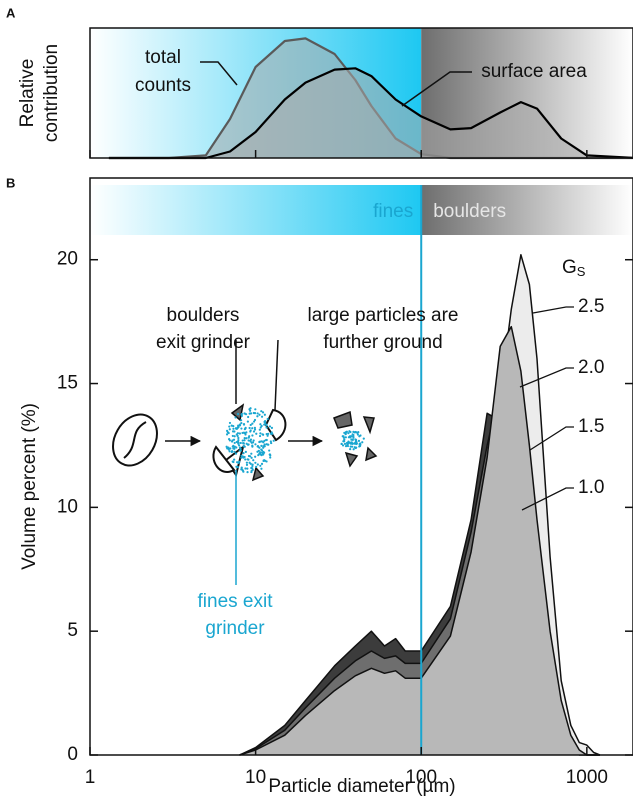 The width and height of the screenshot is (633, 801). What do you see at coordinates (421, 777) in the screenshot?
I see `x-tick-label: 100` at bounding box center [421, 777].